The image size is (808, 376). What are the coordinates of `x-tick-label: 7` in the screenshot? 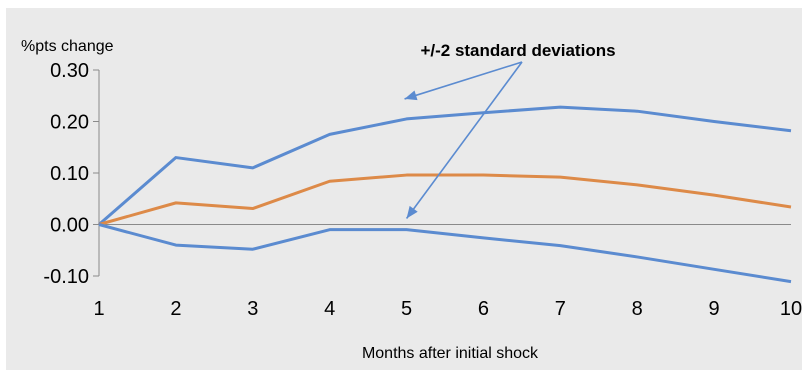 It's located at (560, 309).